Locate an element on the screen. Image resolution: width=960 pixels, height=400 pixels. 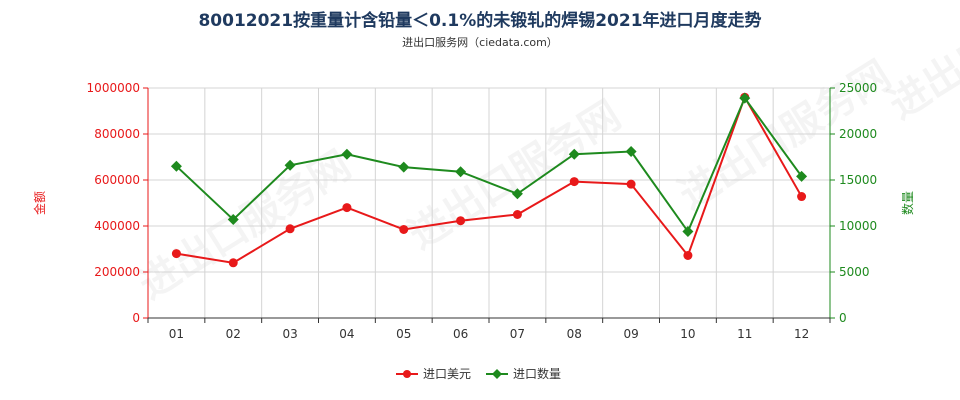
x-tick-label: 05 is located at coordinates (403, 334).